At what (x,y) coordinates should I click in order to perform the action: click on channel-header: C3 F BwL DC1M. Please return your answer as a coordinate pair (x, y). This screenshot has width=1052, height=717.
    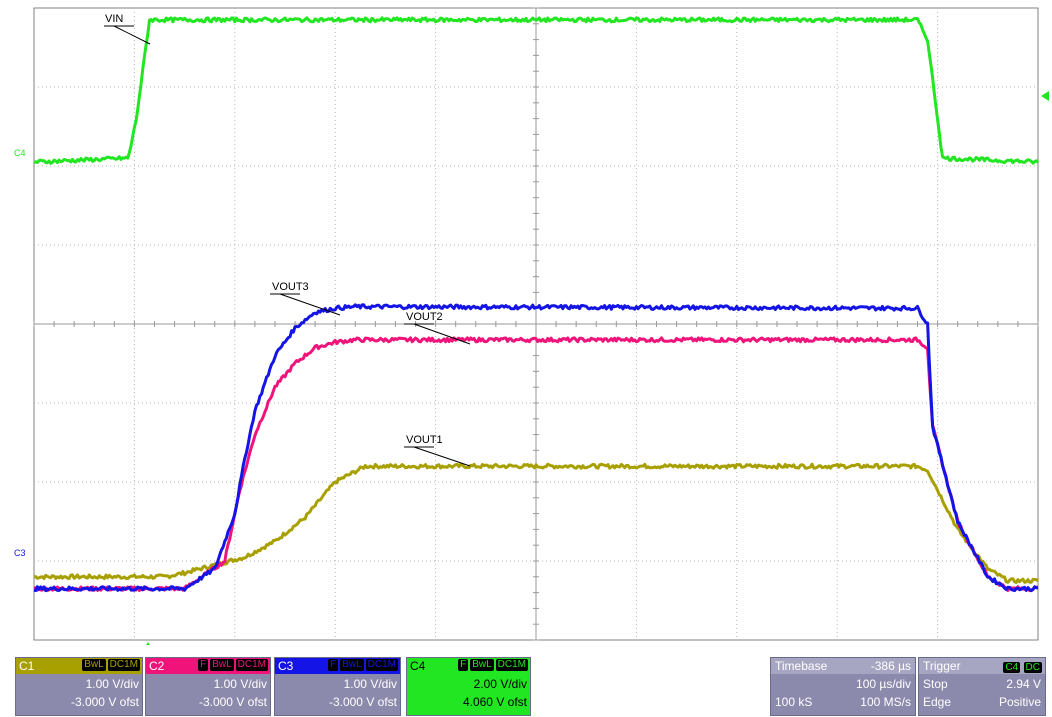
    Looking at the image, I should click on (337, 666).